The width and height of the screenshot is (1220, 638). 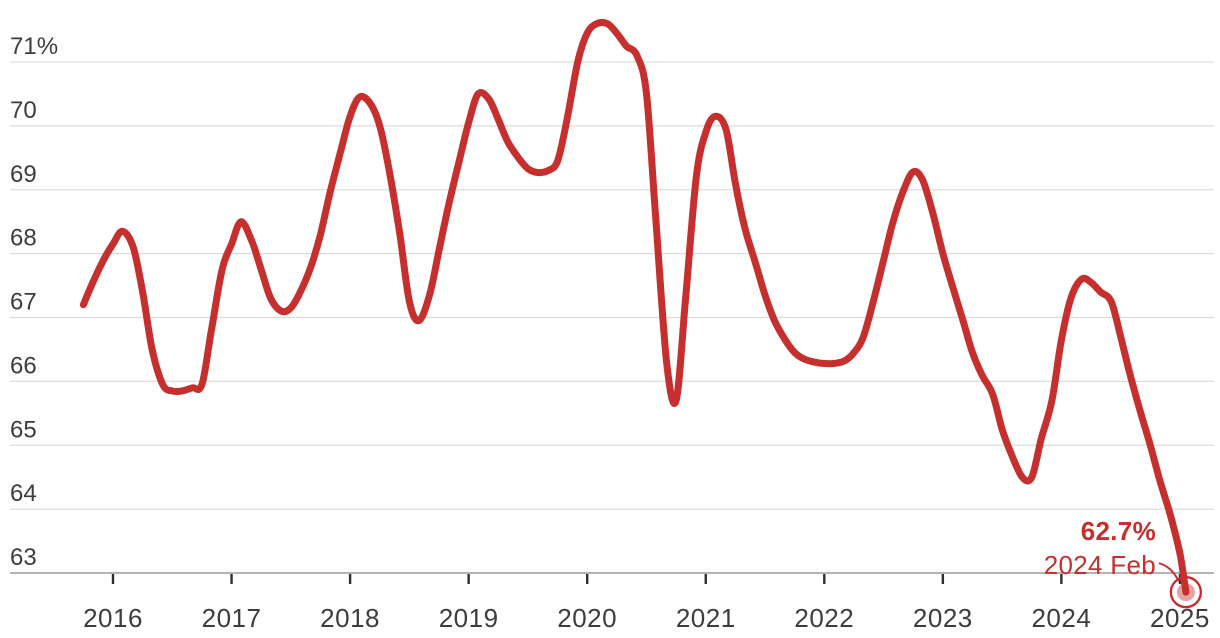 What do you see at coordinates (1180, 618) in the screenshot?
I see `x-axis-label: 2025` at bounding box center [1180, 618].